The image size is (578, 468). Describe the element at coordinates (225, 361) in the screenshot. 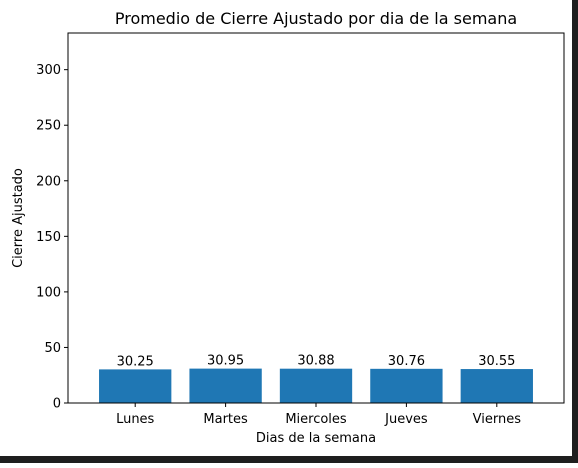

I see `bar-value-label: 30.95` at that location.